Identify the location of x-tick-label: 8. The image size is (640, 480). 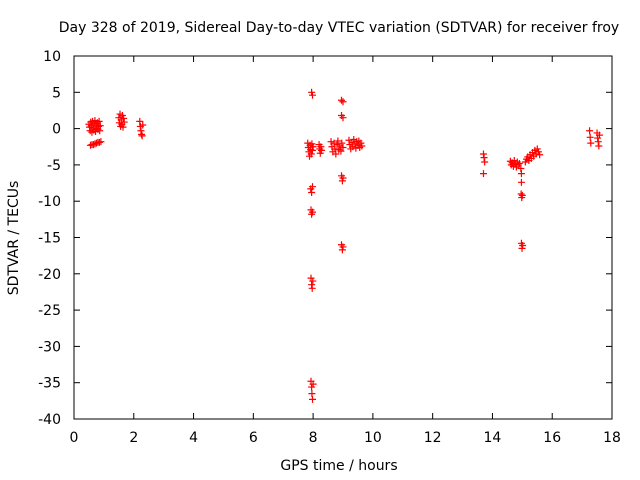
(313, 438).